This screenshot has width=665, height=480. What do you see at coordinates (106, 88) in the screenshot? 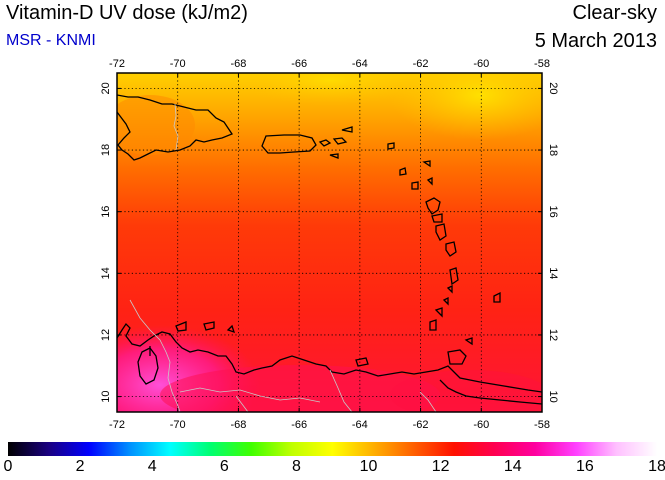
I see `lat-tick-label-left: 20` at bounding box center [106, 88].